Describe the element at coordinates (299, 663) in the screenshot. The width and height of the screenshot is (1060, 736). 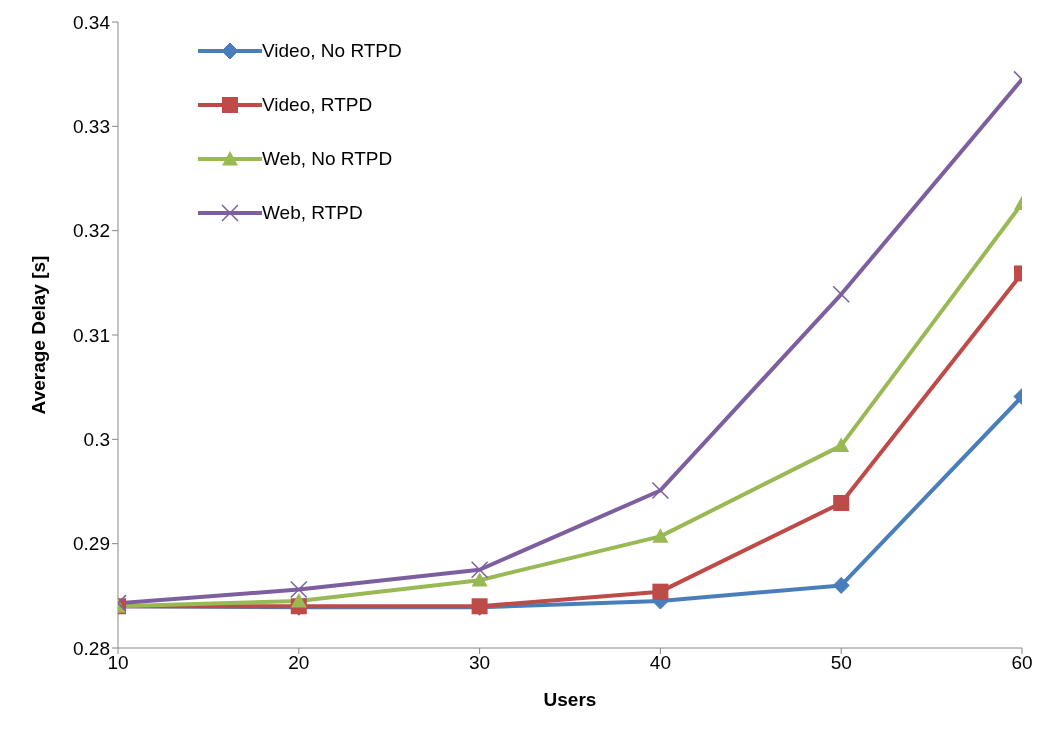
I see `x-tick-label: 20` at that location.